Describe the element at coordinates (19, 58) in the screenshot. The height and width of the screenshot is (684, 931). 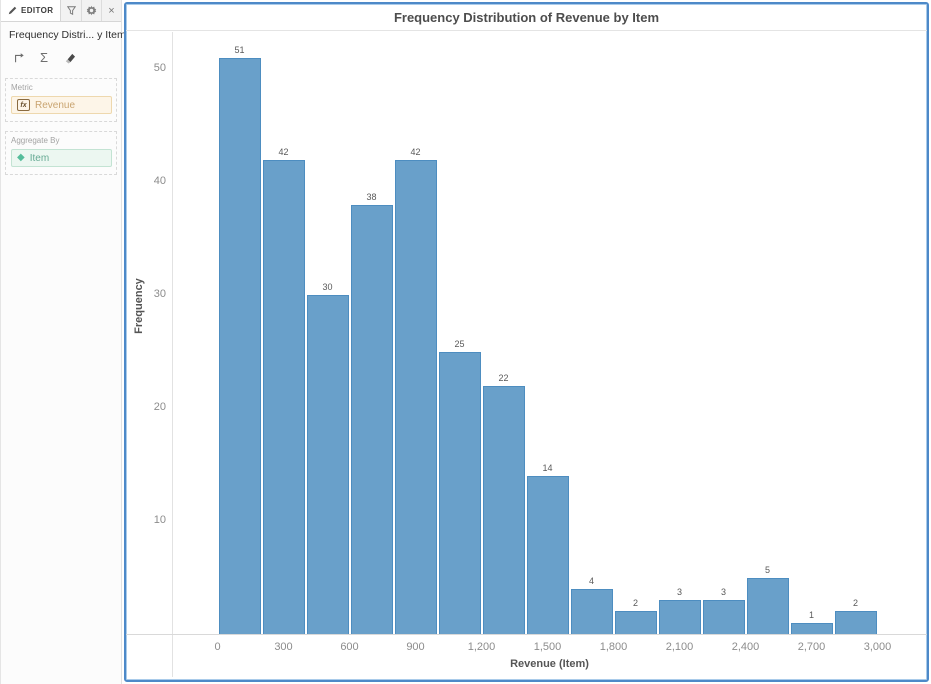
I see `corner-arrow-icon` at that location.